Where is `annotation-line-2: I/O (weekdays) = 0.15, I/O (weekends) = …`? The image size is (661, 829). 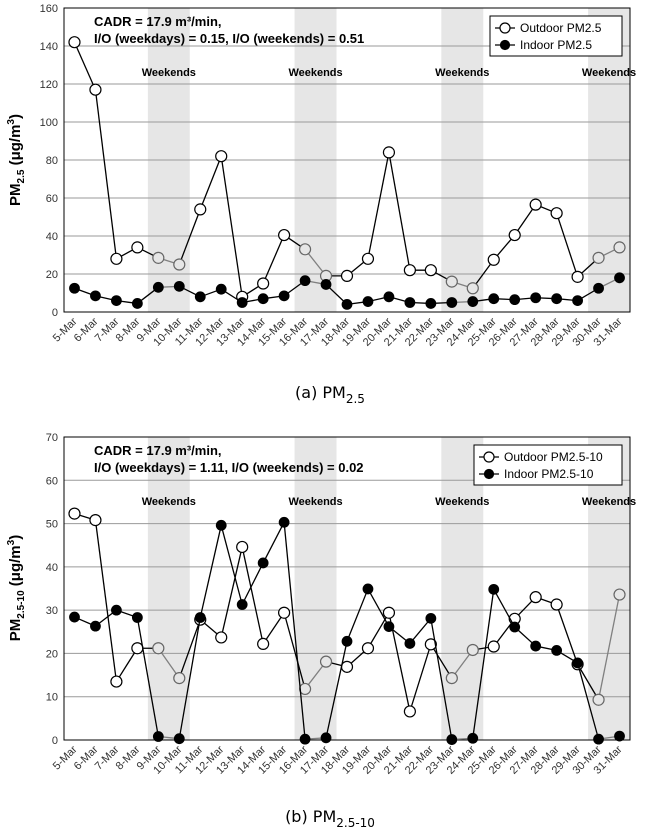 annotation-line-2: I/O (weekdays) = 0.15, I/O (weekends) = … is located at coordinates (229, 38).